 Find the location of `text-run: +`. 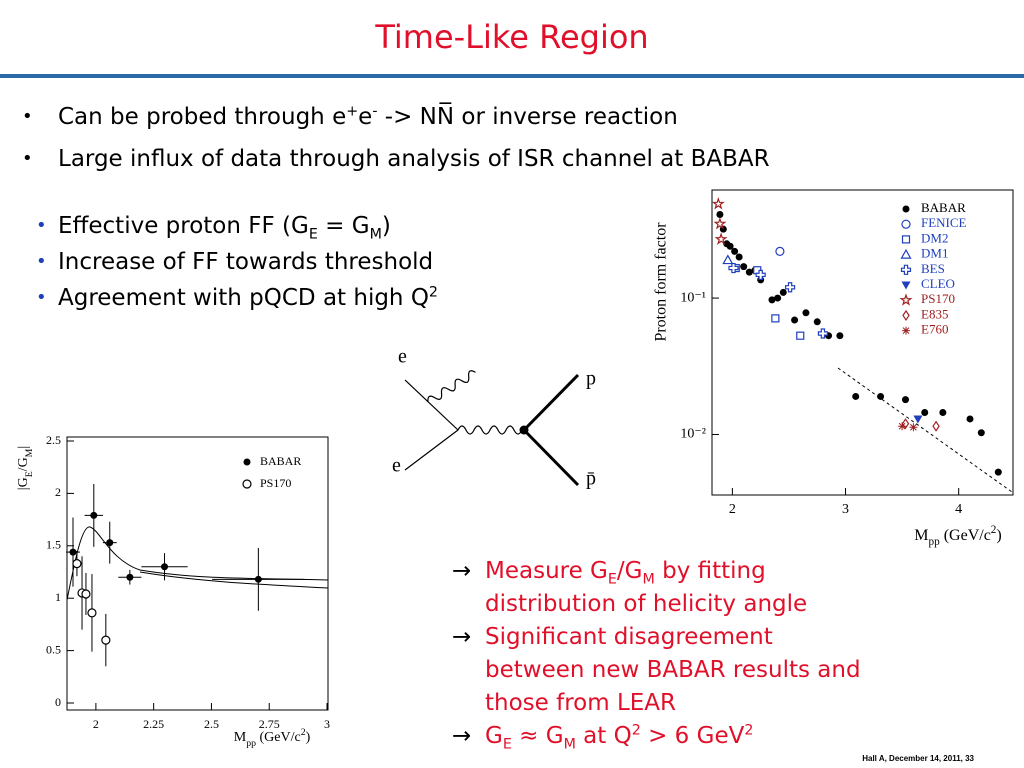

text-run: + is located at coordinates (352, 111).